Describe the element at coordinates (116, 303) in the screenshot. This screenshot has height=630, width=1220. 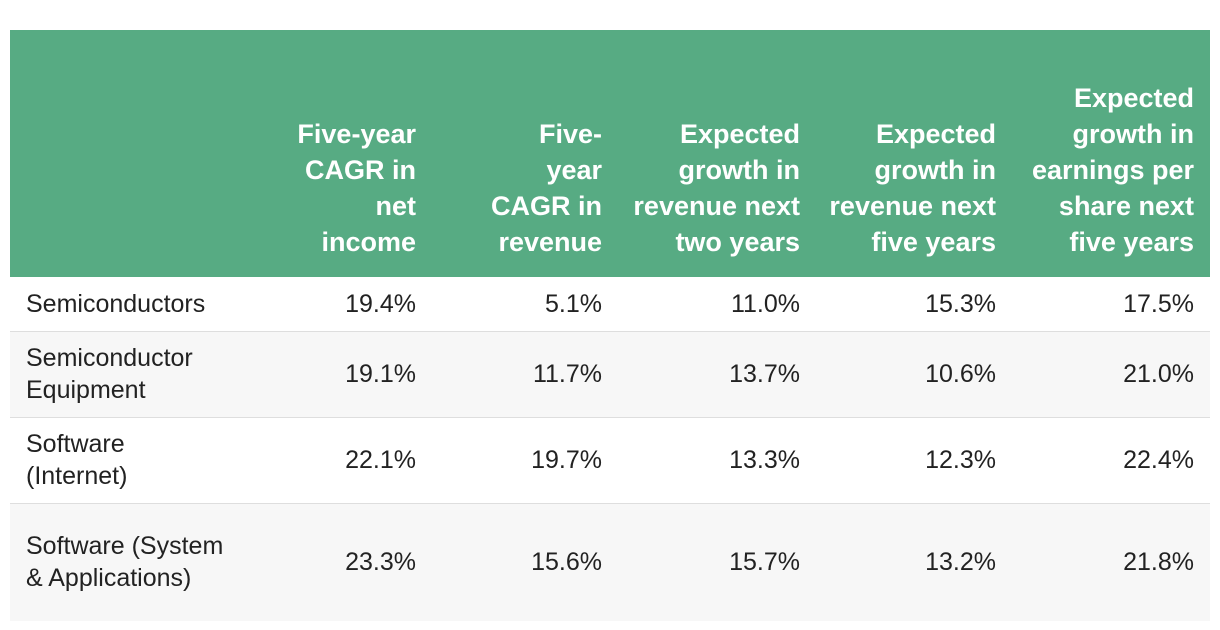
I see `row-label: Semiconductors` at that location.